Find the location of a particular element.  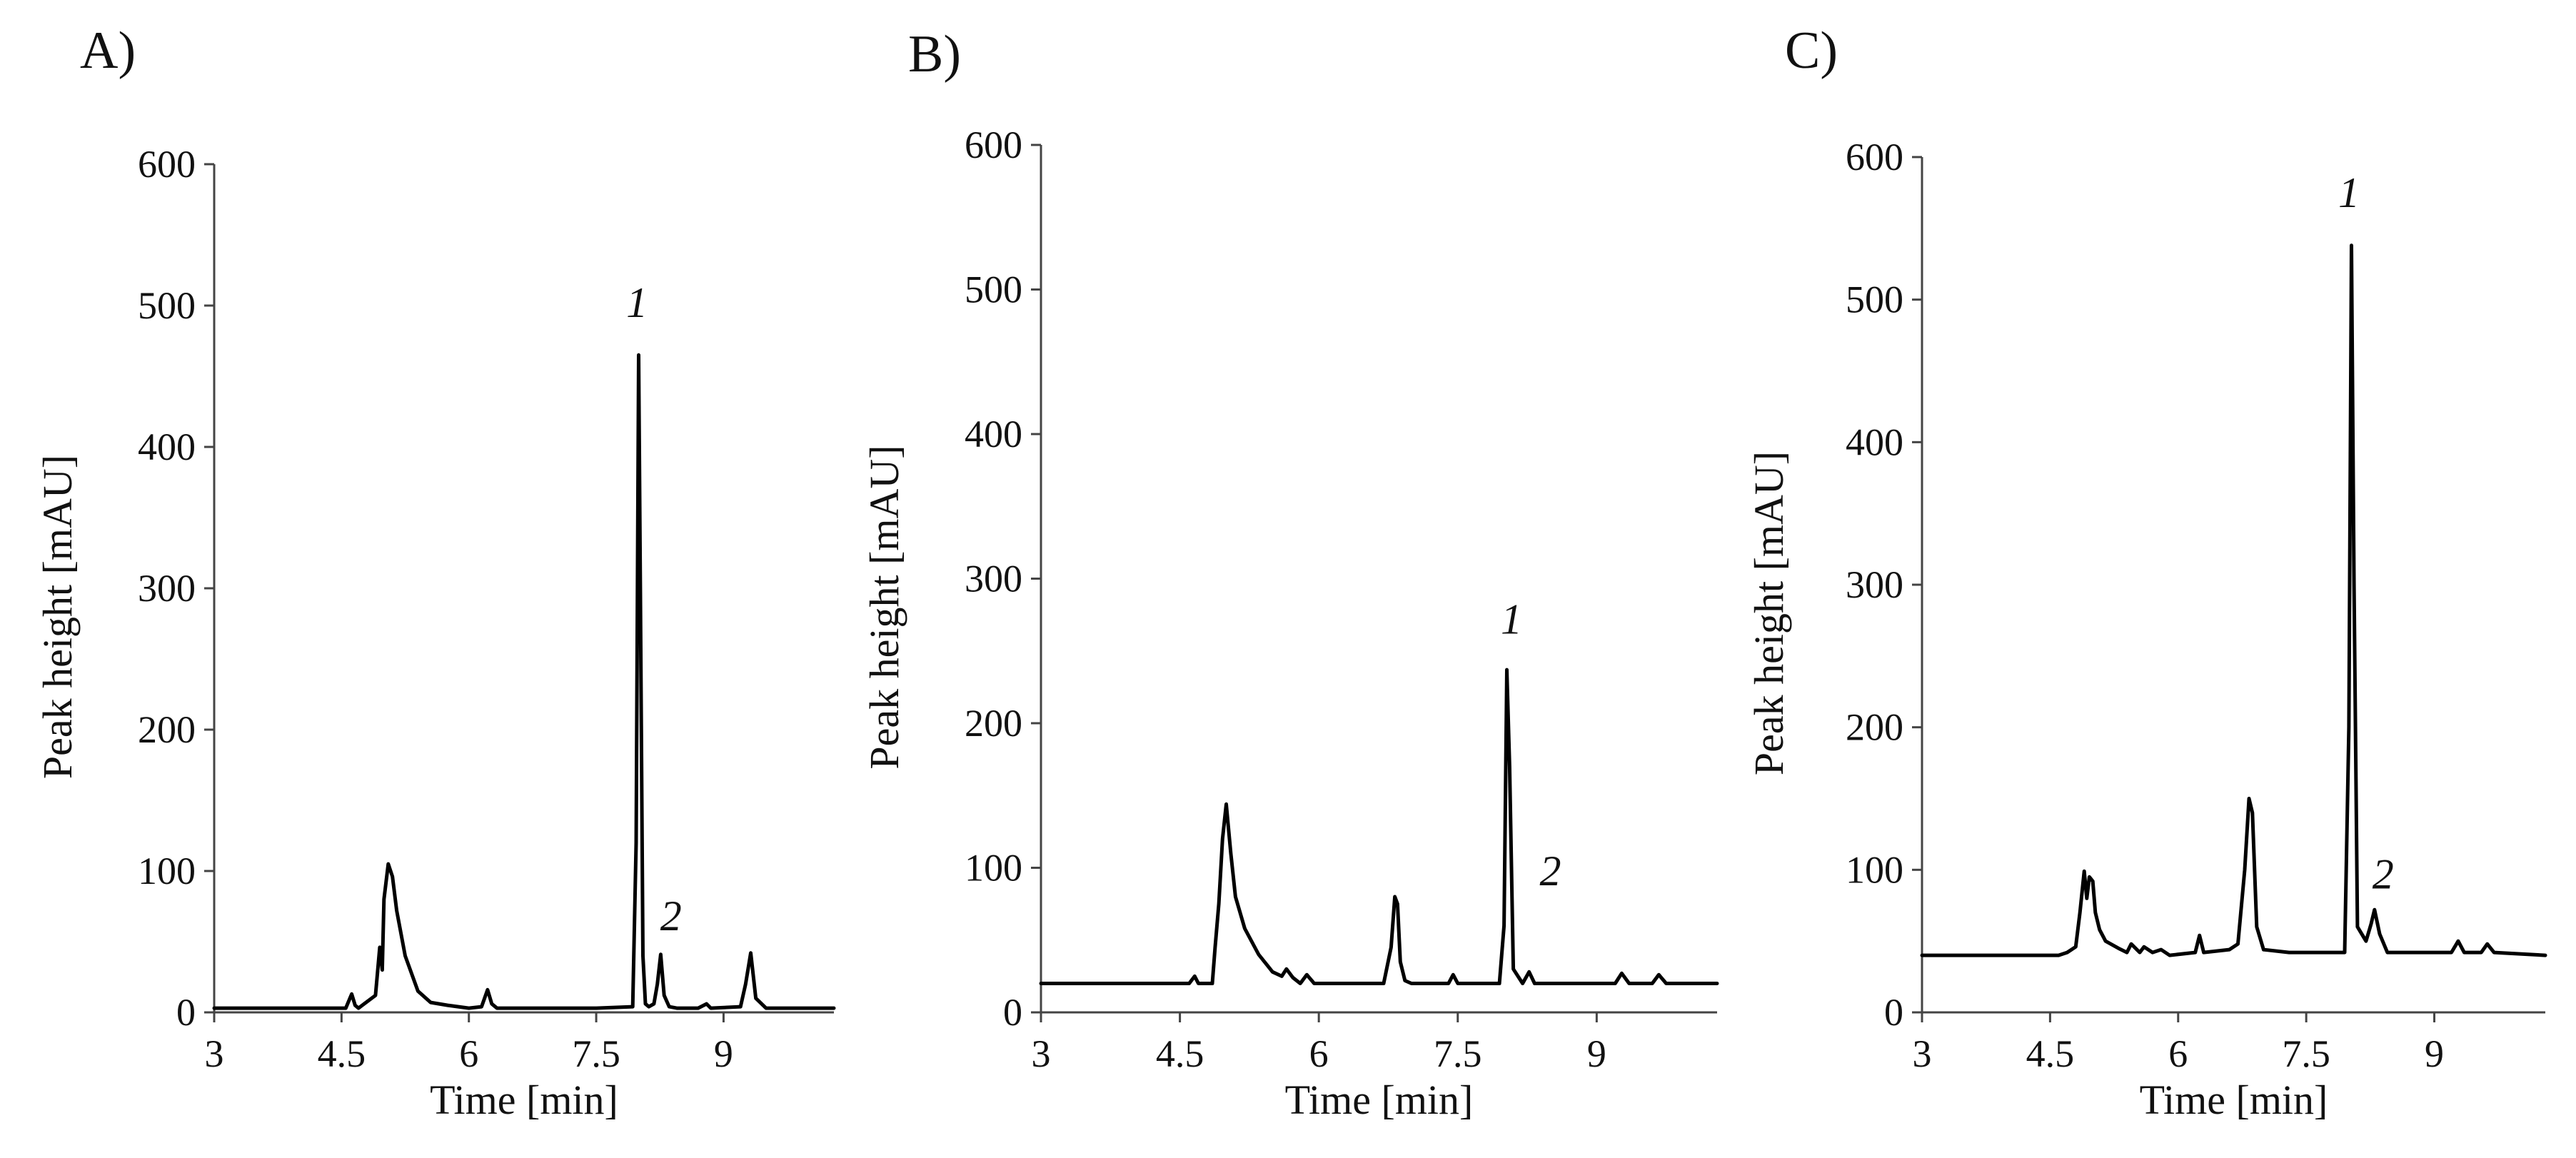

series-line-b is located at coordinates (1379, 826).